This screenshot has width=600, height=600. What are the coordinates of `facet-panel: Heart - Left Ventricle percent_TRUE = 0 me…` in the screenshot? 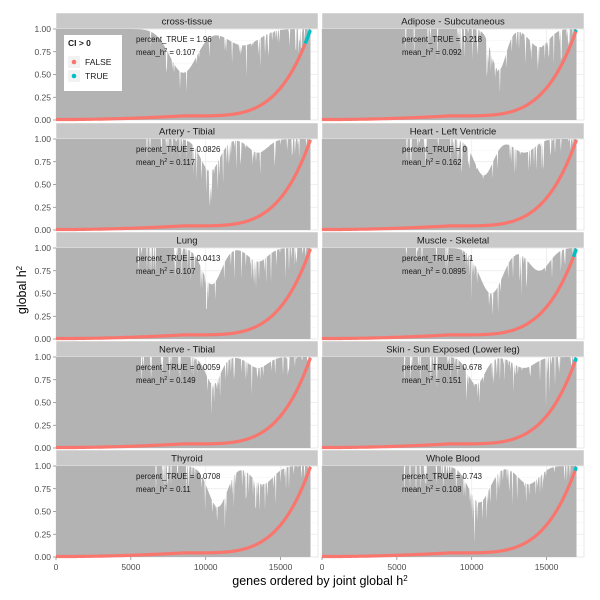 It's located at (453, 177).